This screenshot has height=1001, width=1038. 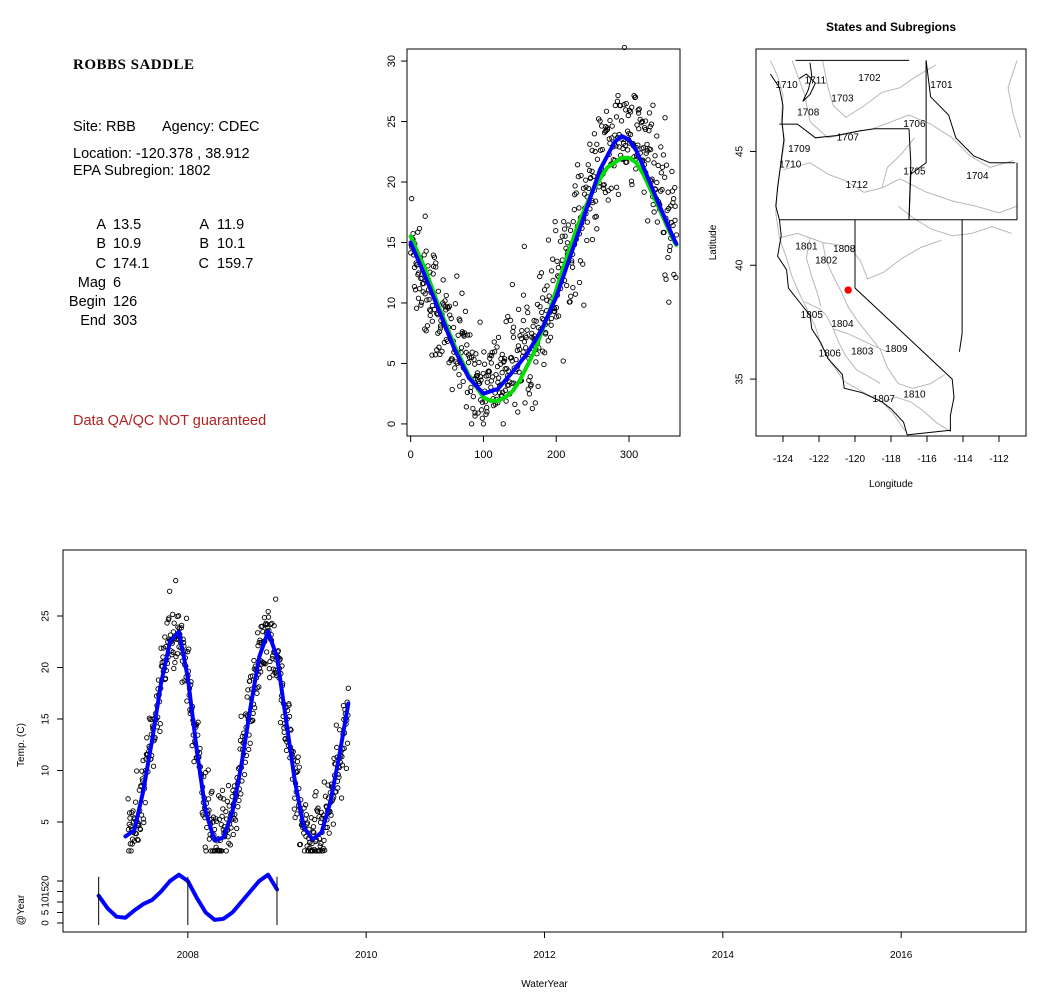 I want to click on y2-tick-label: 15, so click(x=46, y=892).